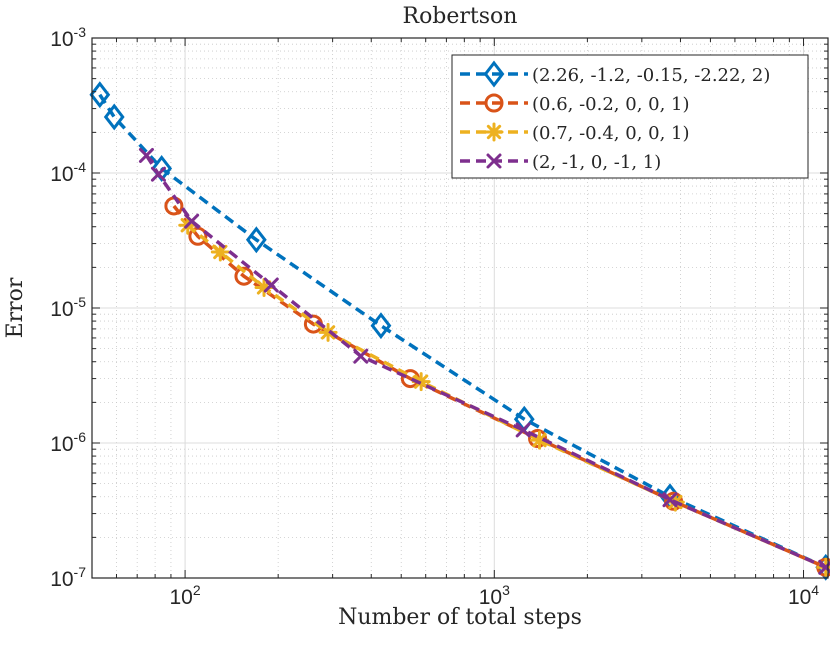  What do you see at coordinates (611, 104) in the screenshot?
I see `legend-label: (0.6, -0.2, 0, 0, 1)` at bounding box center [611, 104].